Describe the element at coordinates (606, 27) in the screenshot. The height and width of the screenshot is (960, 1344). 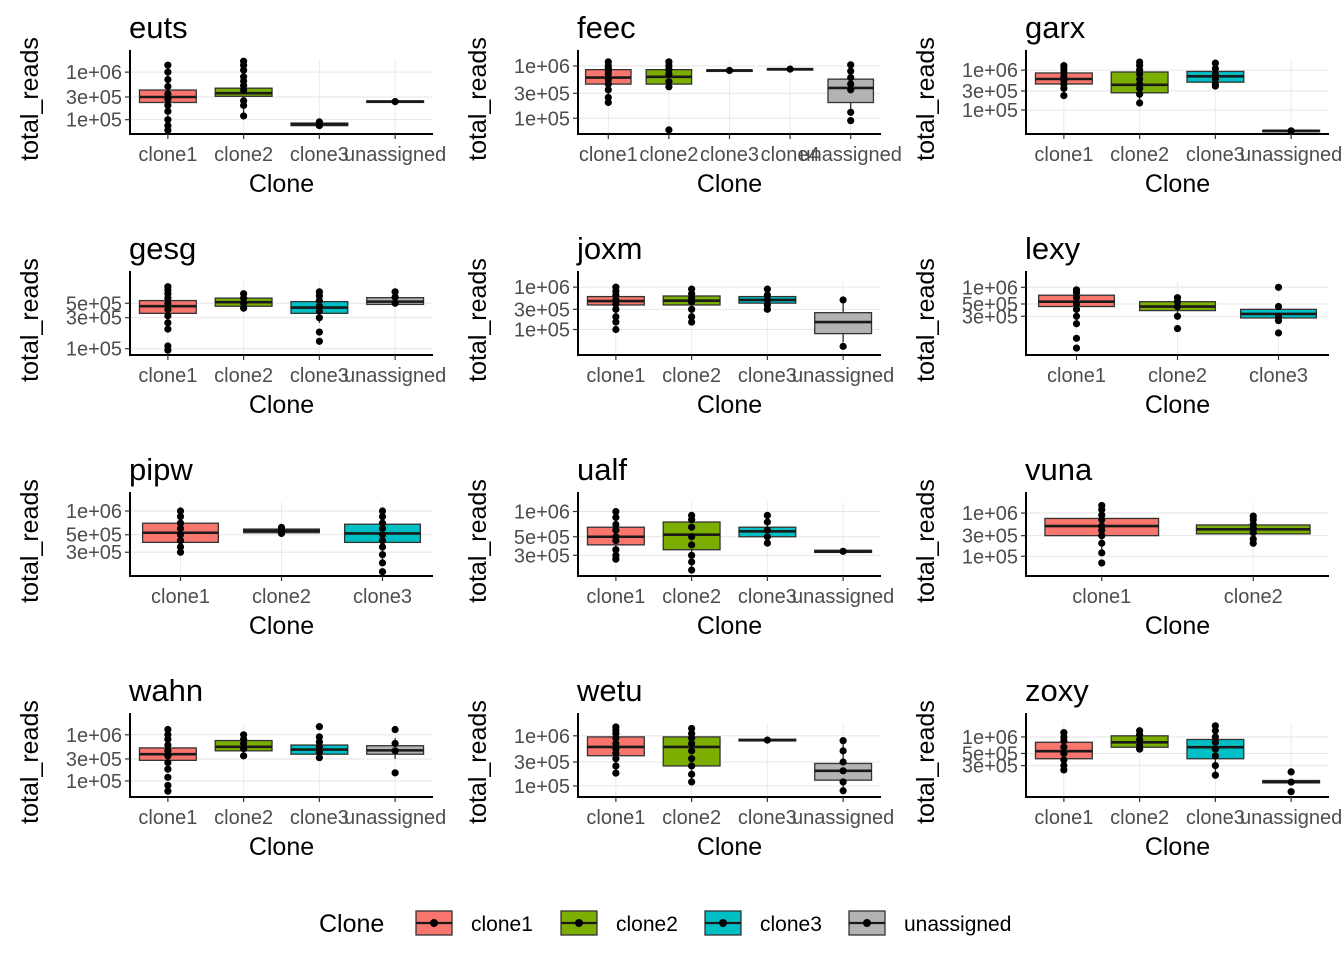
I see `panel-title: feec` at that location.